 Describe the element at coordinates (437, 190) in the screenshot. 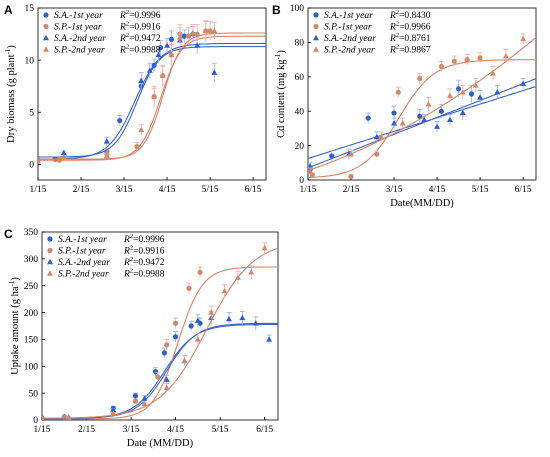

I see `panel-b-xtick-label: 4/15` at that location.